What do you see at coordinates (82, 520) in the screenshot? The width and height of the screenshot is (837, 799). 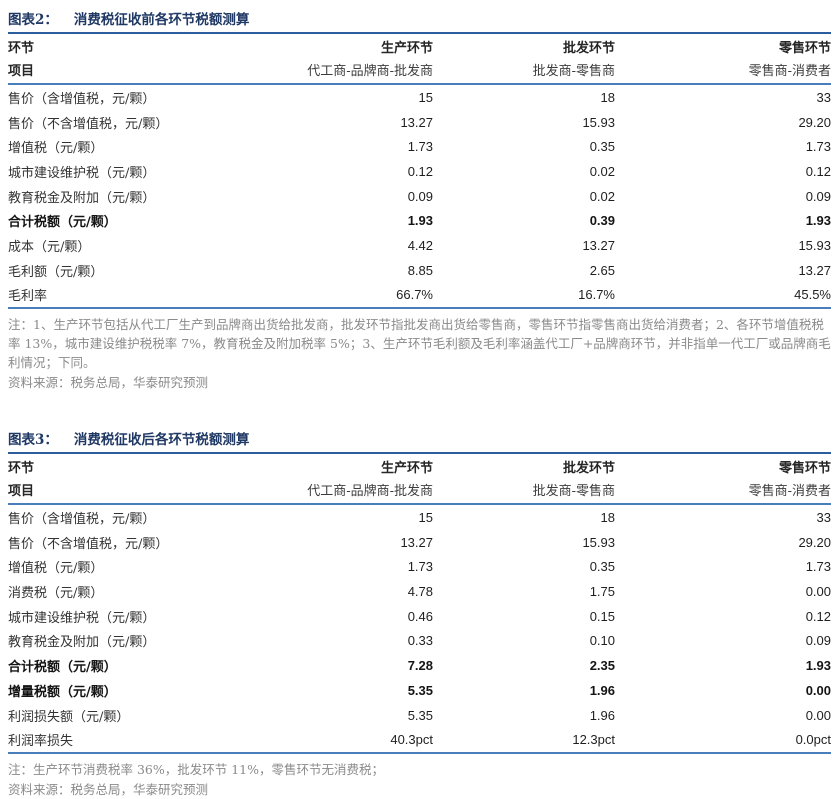 I see `row-label: 售价（含增值税，元/颗）` at bounding box center [82, 520].